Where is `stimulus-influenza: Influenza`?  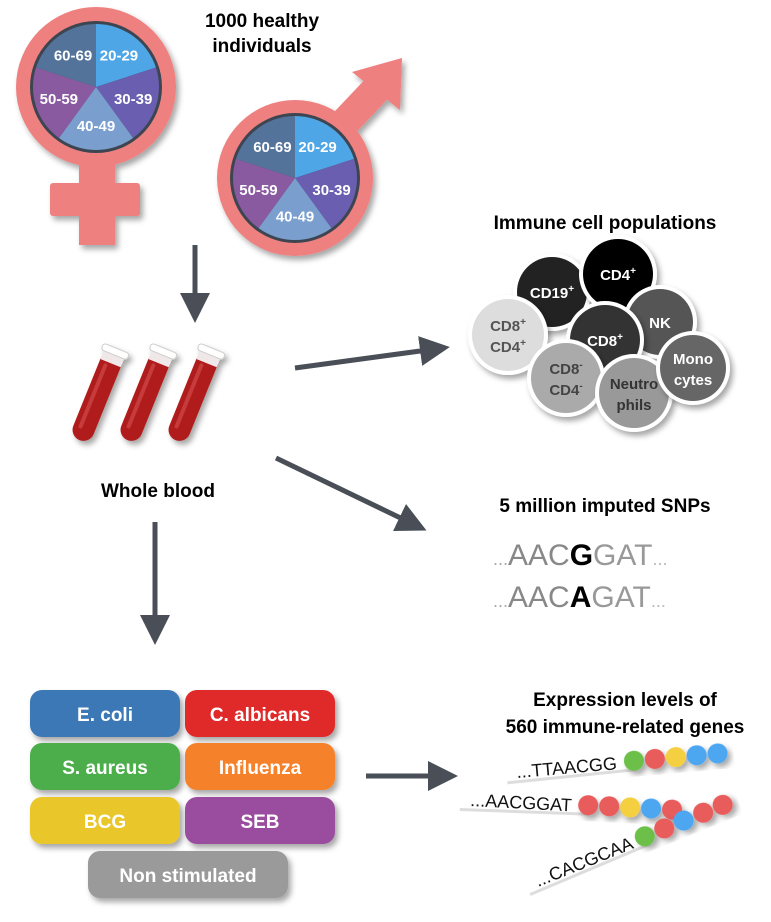 stimulus-influenza: Influenza is located at coordinates (260, 766).